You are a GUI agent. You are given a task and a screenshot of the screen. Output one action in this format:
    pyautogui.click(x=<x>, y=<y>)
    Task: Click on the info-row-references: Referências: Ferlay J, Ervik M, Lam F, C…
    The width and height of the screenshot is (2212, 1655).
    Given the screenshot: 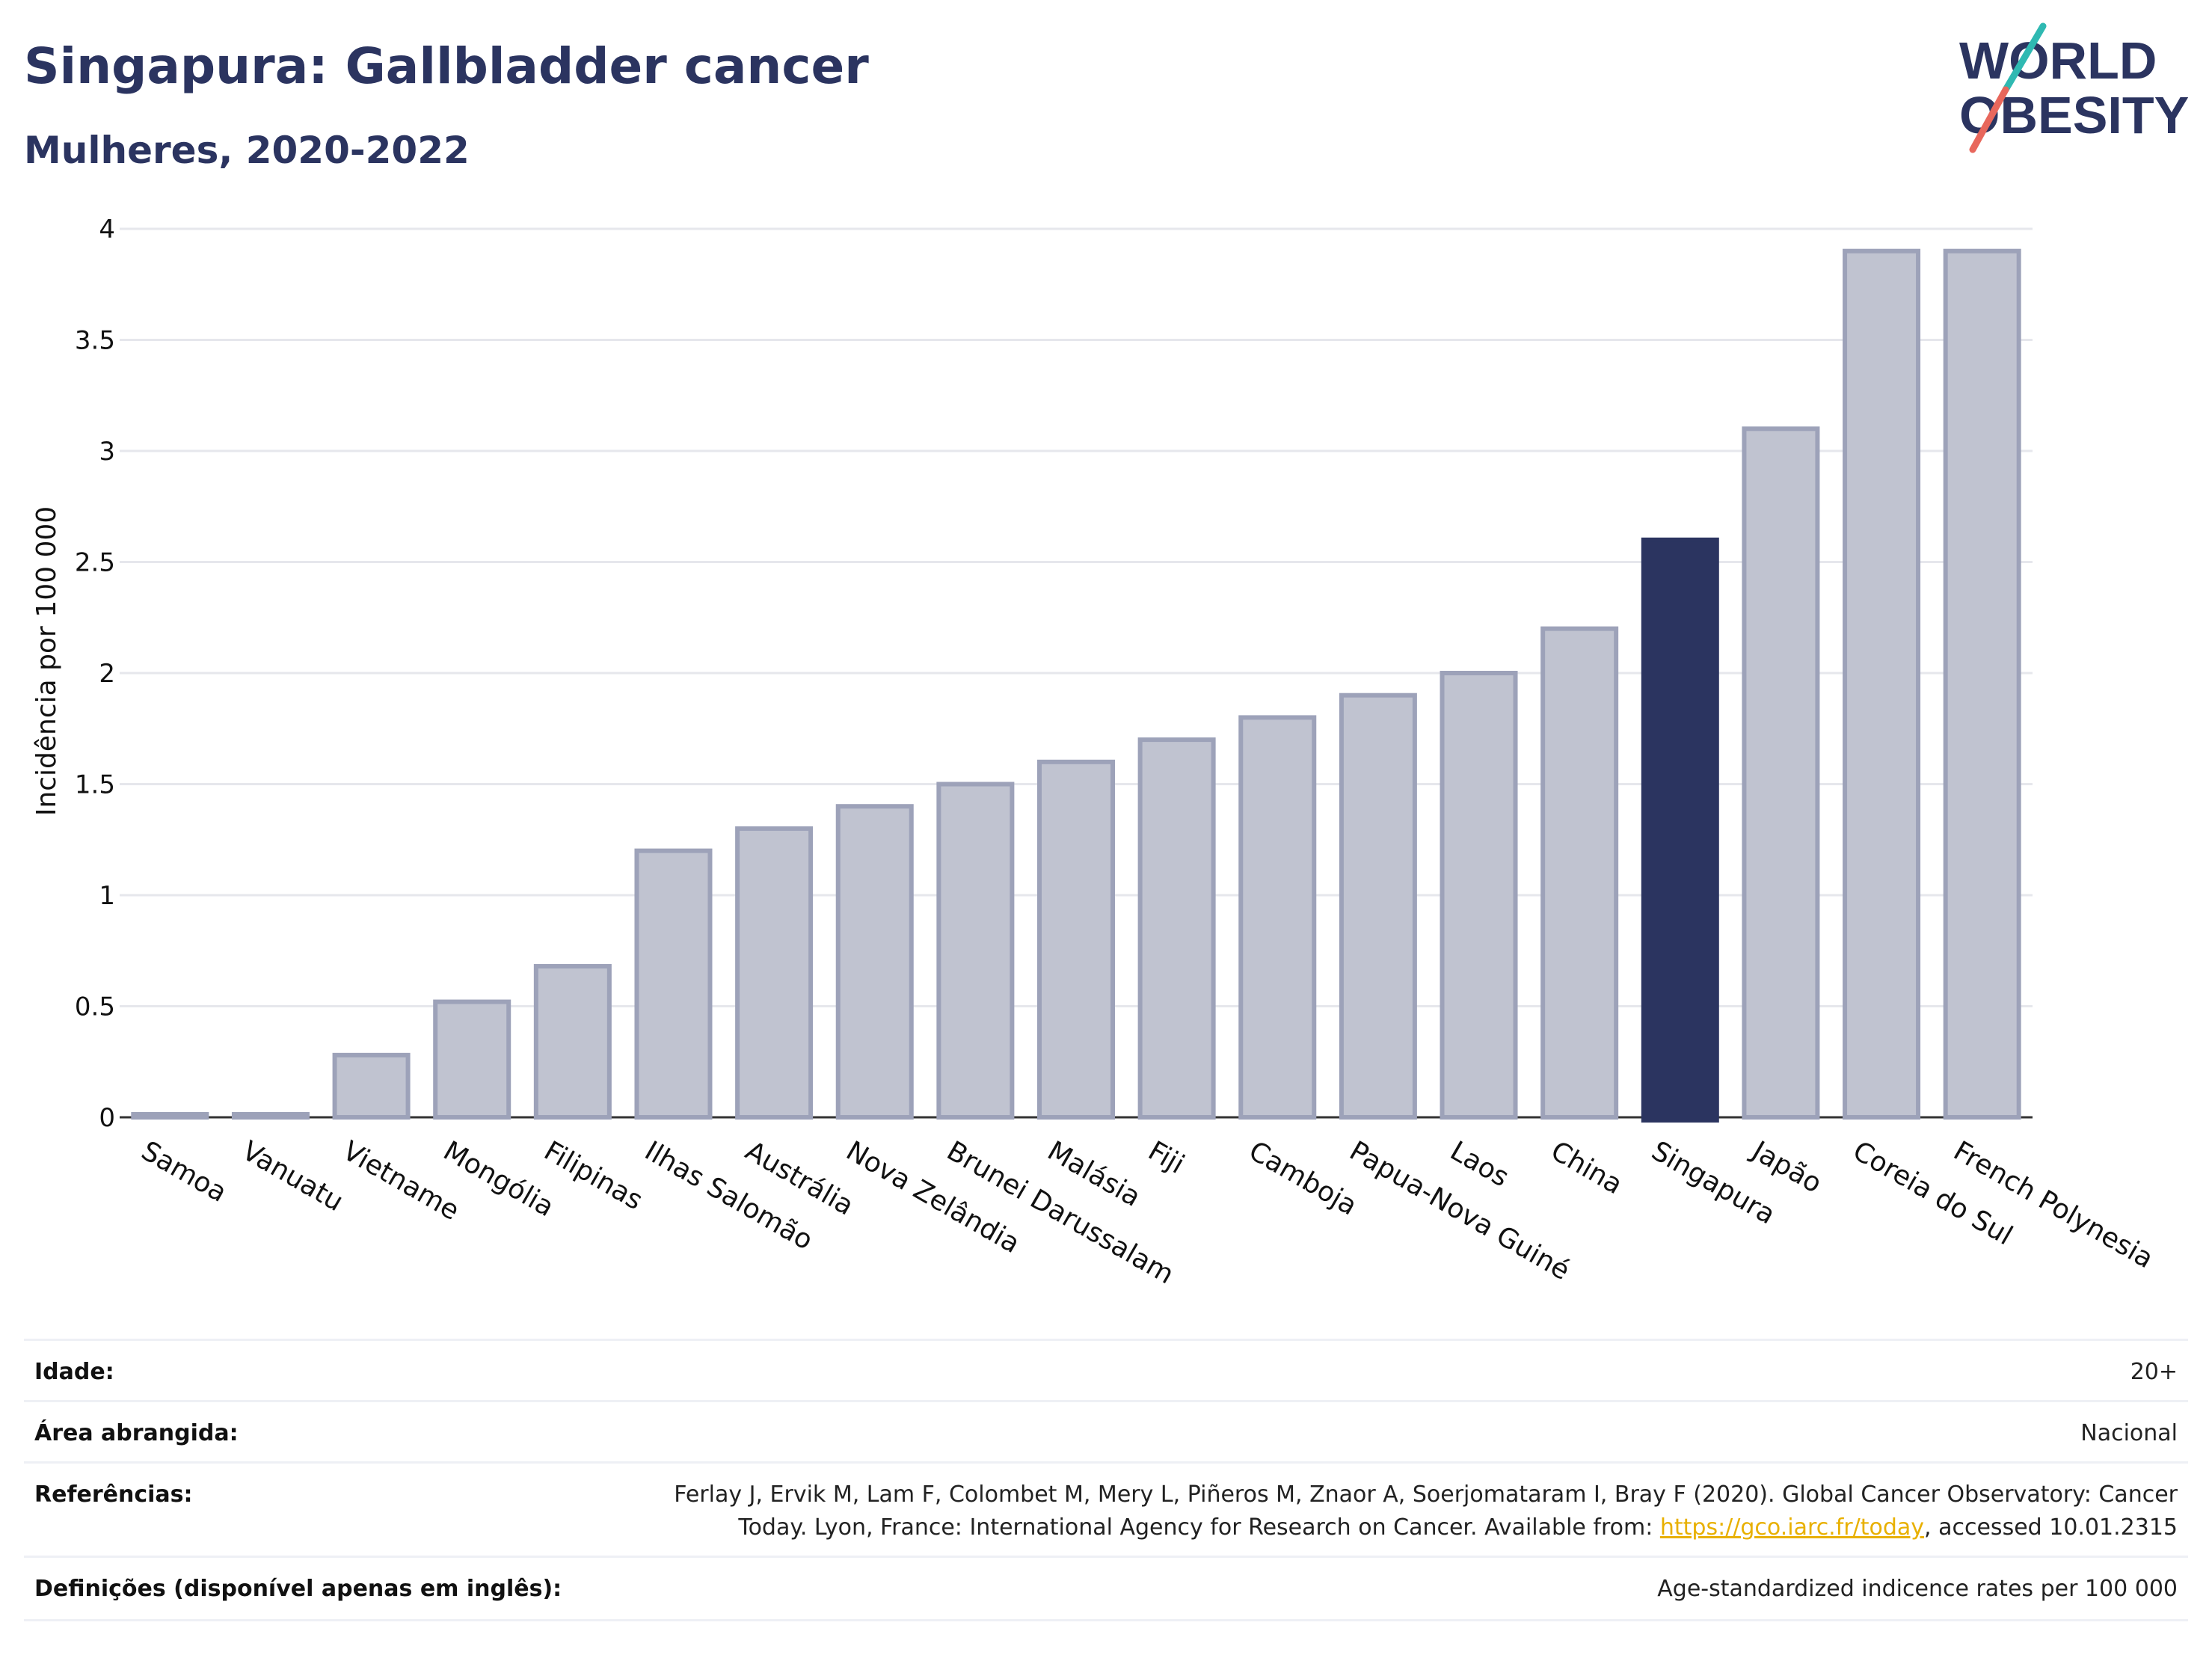 What is the action you would take?
    pyautogui.click(x=1106, y=1509)
    